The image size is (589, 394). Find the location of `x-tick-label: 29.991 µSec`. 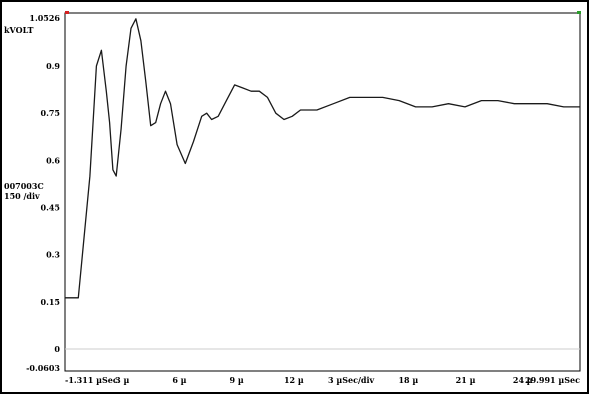

x-tick-label: 29.991 µSec is located at coordinates (552, 380).